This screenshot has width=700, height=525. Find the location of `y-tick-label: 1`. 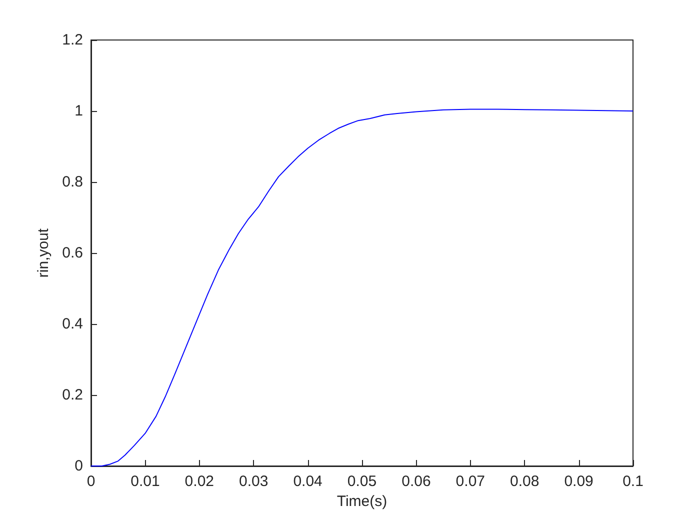

y-tick-label: 1 is located at coordinates (78, 111).